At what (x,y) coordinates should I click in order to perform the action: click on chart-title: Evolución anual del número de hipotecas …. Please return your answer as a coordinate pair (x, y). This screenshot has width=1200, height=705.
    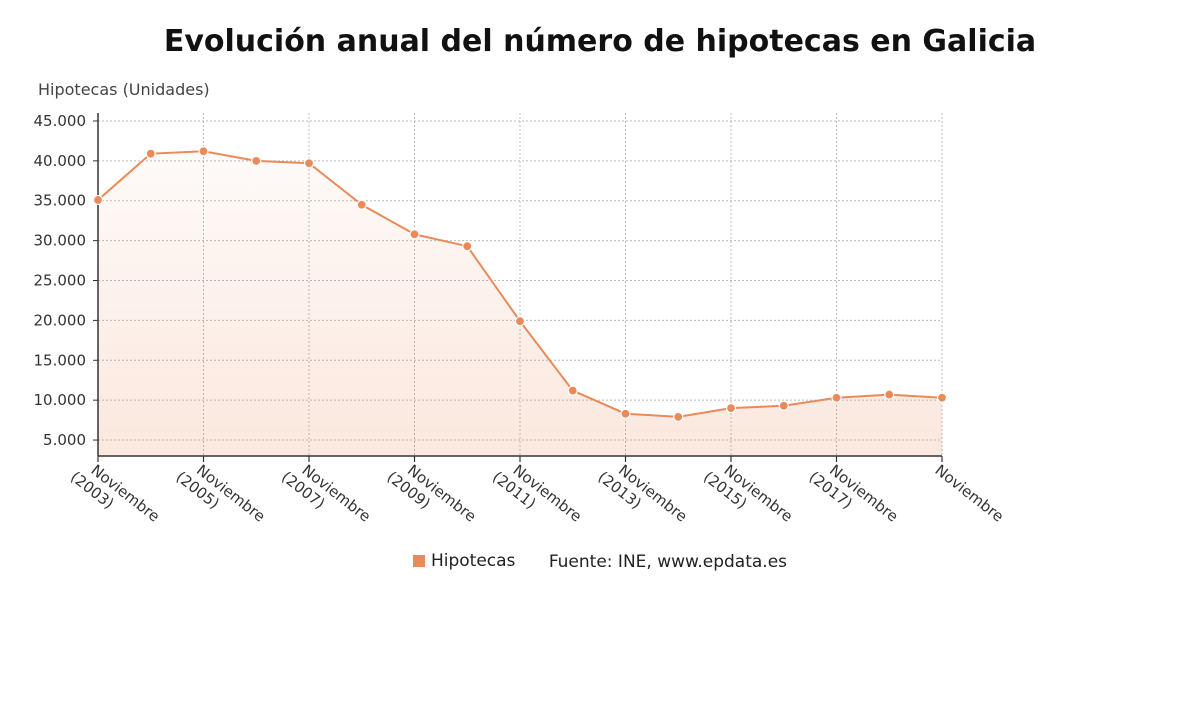
    Looking at the image, I should click on (600, 41).